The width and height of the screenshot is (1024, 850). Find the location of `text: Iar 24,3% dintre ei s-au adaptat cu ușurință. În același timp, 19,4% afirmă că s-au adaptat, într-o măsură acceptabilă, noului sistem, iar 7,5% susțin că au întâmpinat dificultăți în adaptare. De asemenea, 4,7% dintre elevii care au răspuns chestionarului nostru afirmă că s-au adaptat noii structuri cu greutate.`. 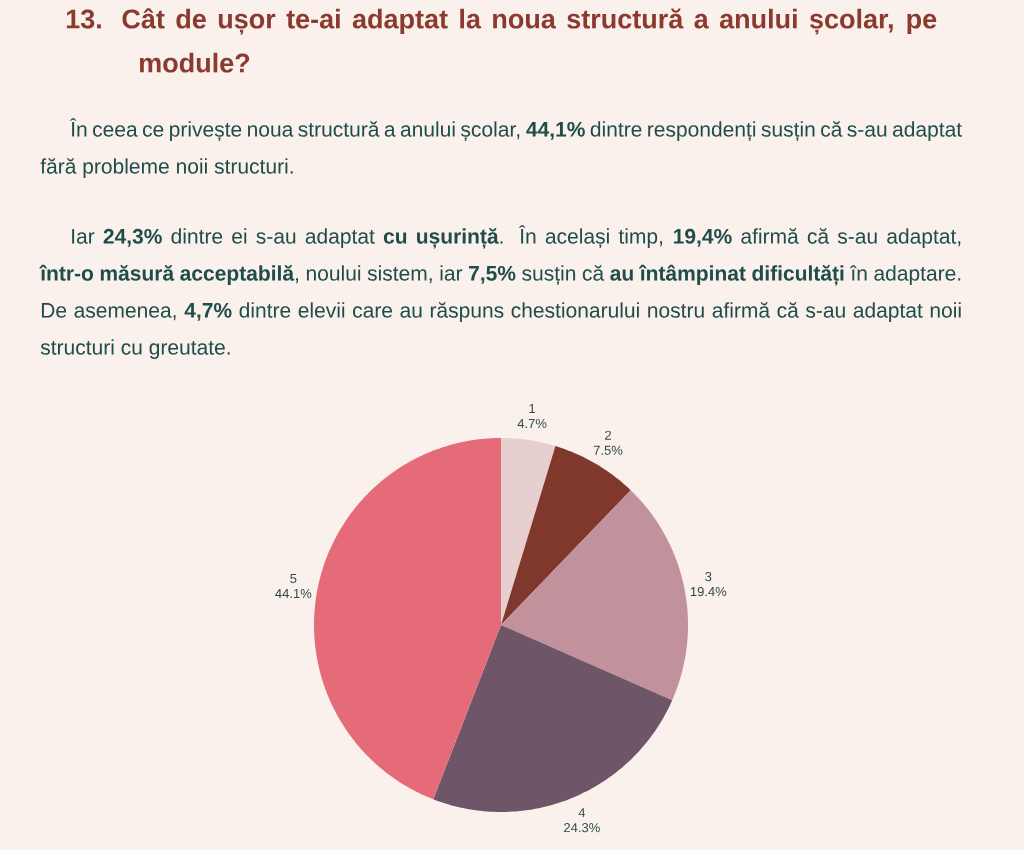

text: Iar 24,3% dintre ei s-au adaptat cu ușurință. În același timp, 19,4% afirmă că s-au adaptat, într-o măsură acceptabilă, noului sistem, iar 7,5% susțin că au întâmpinat dificultăți în adaptare. De asemenea, 4,7% dintre elevii care au răspuns chestionarului nostru afirmă că s-au adaptat noii structuri cu greutate. is located at coordinates (500, 292).